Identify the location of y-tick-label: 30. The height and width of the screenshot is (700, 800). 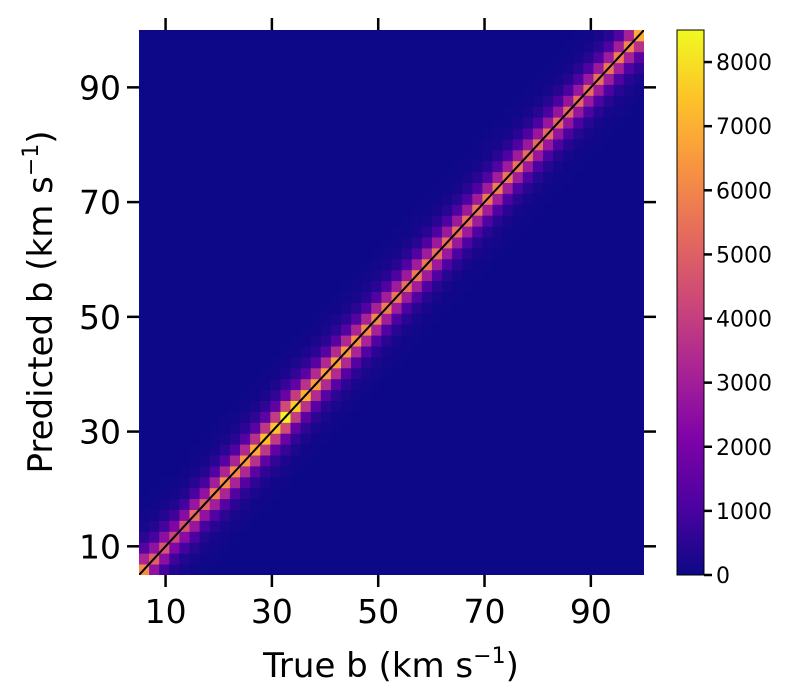
(100, 432).